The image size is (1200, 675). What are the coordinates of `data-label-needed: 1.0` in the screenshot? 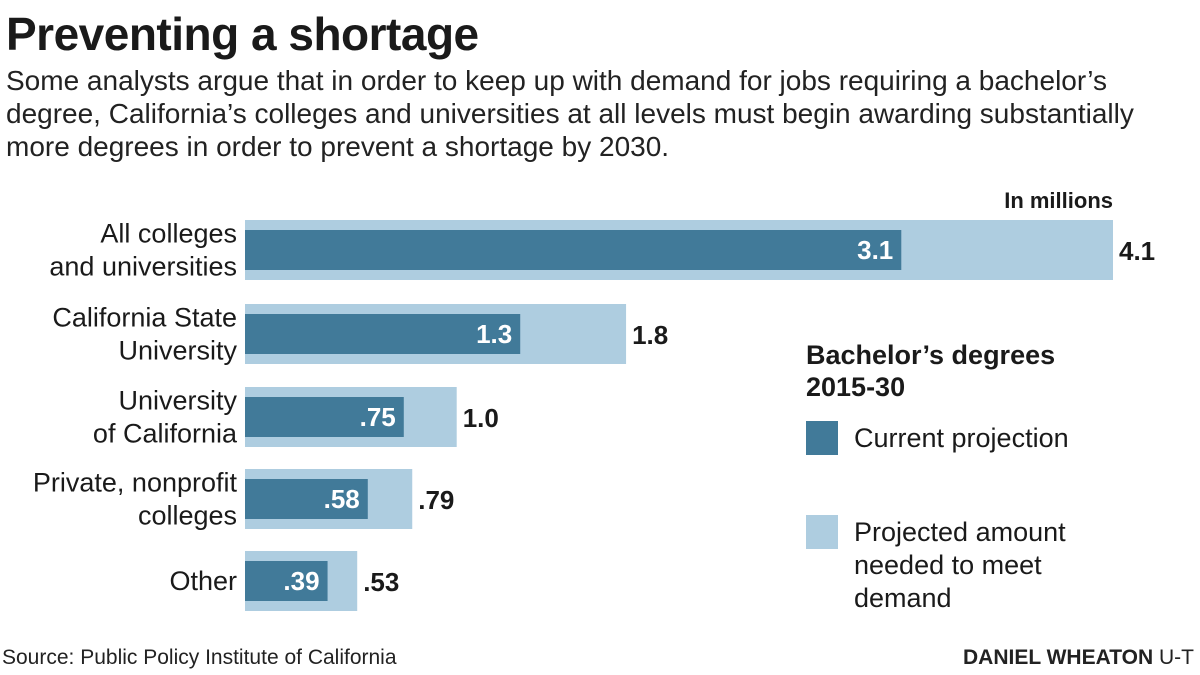 It's located at (481, 418).